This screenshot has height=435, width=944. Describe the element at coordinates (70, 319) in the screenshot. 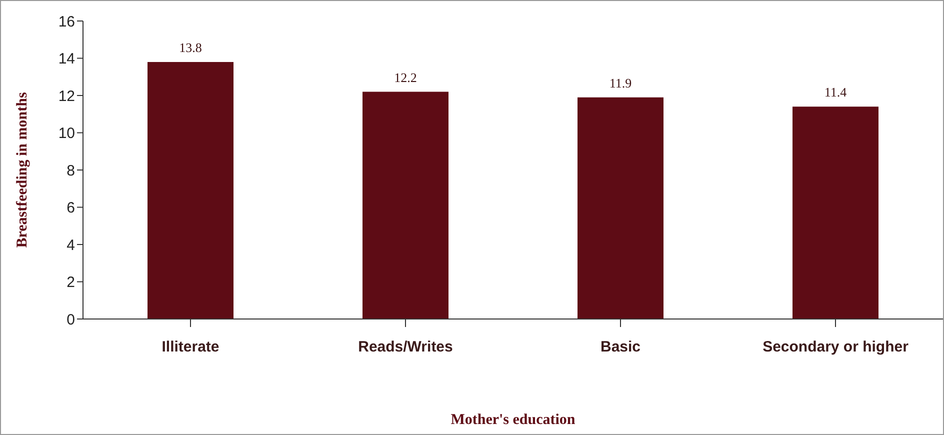

I see `y-tick-label: 0` at that location.